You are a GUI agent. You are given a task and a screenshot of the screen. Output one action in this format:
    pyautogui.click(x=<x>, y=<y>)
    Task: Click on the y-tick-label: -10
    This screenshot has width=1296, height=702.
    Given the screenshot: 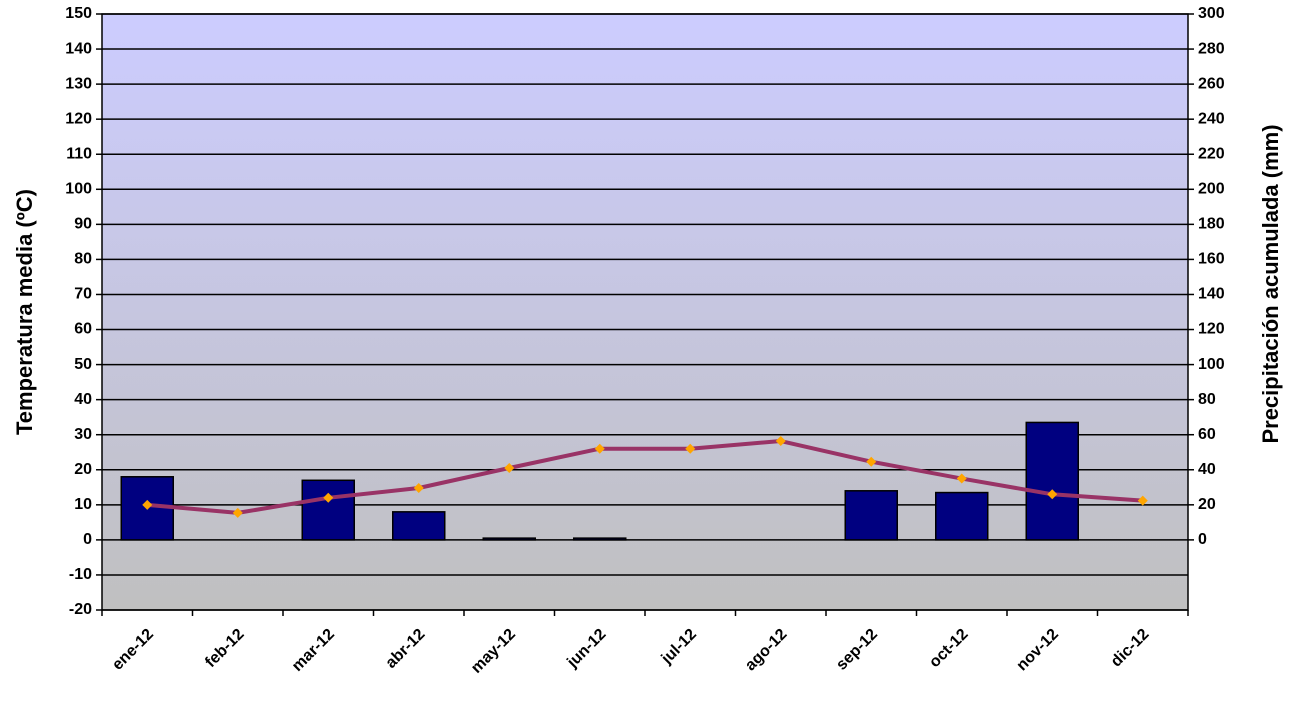 What is the action you would take?
    pyautogui.click(x=80, y=574)
    